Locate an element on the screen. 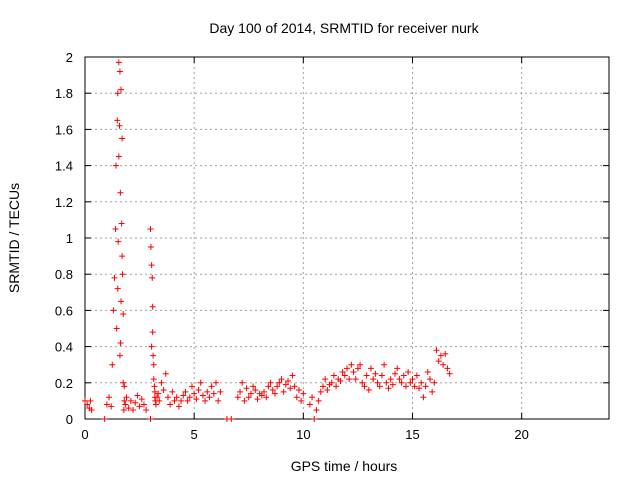  y-tick-label: 0 is located at coordinates (69, 419).